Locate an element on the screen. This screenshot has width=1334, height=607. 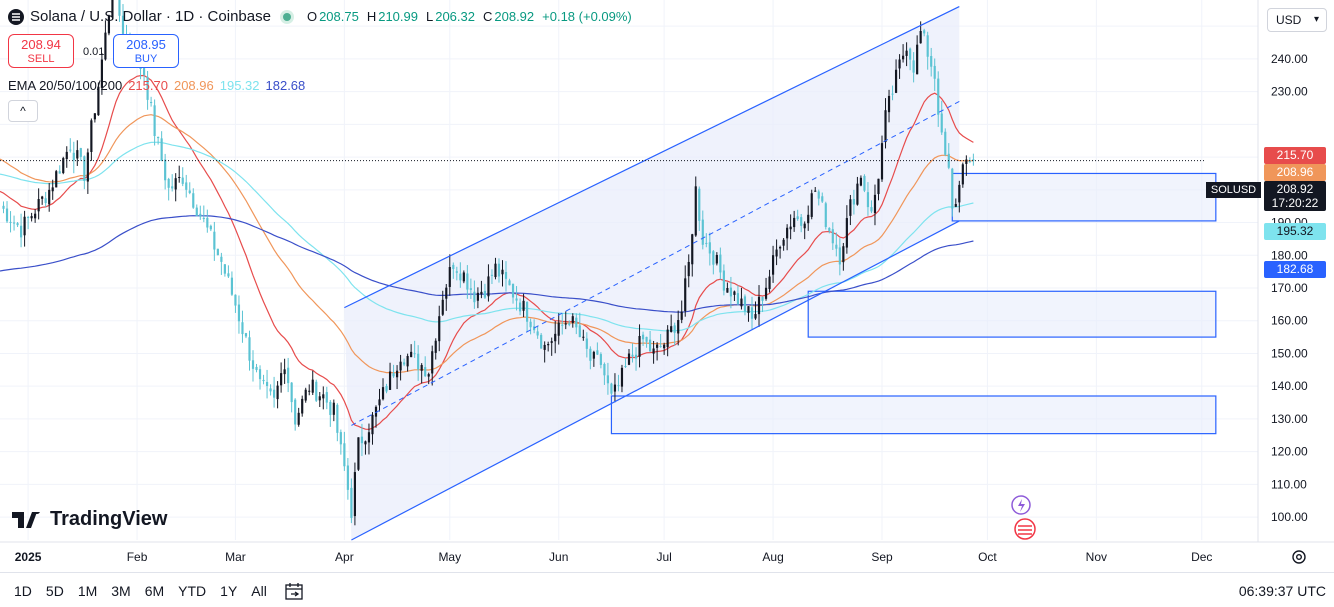
ema100-price-tag: 195.32 is located at coordinates (1295, 231).